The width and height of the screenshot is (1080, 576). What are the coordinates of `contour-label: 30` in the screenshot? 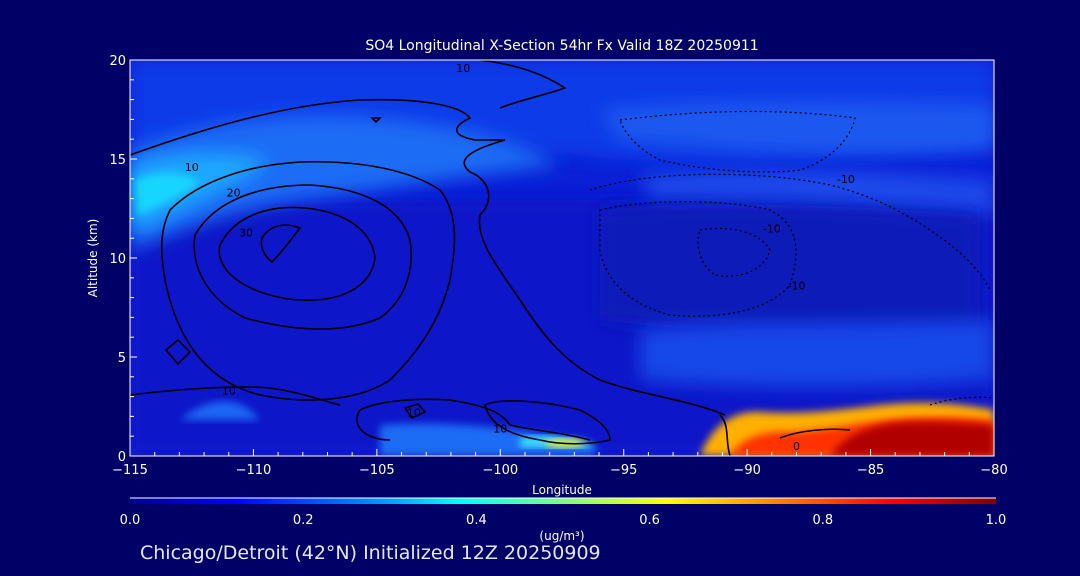 It's located at (246, 232).